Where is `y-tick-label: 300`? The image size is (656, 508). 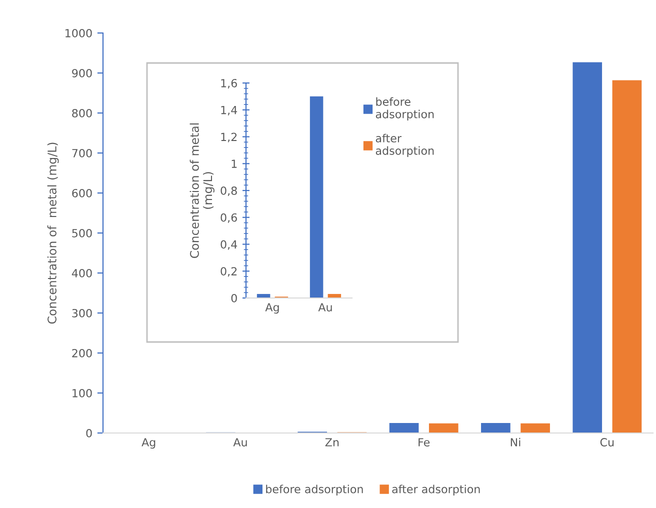 y-tick-label: 300 is located at coordinates (82, 313).